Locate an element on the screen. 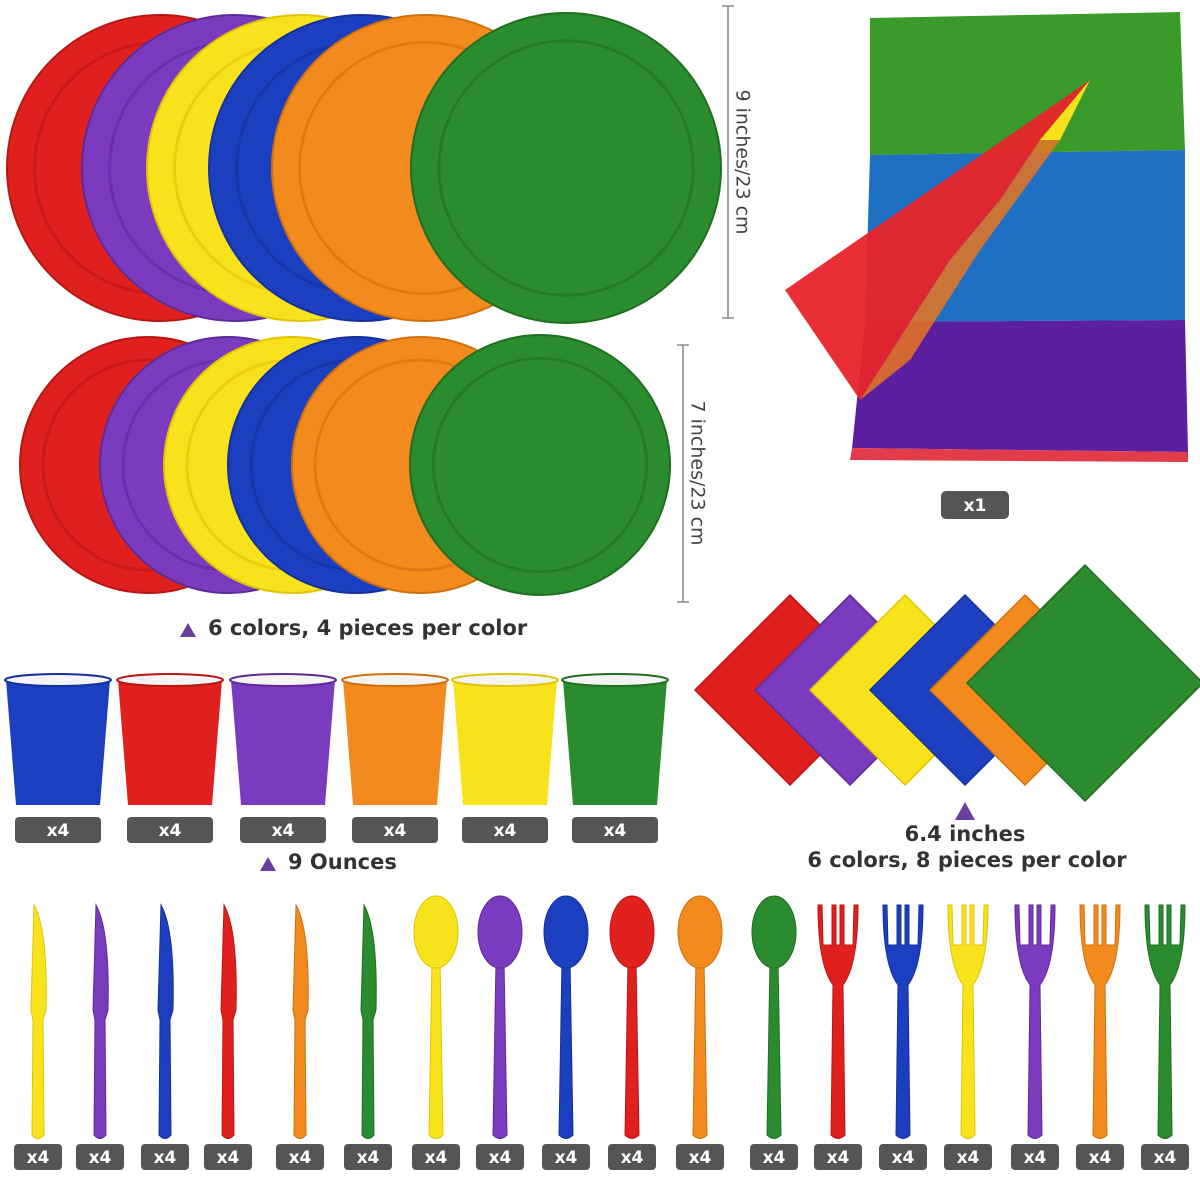 The width and height of the screenshot is (1200, 1200). cups: x4 x4 x4 x4 x4 x4 is located at coordinates (336, 758).